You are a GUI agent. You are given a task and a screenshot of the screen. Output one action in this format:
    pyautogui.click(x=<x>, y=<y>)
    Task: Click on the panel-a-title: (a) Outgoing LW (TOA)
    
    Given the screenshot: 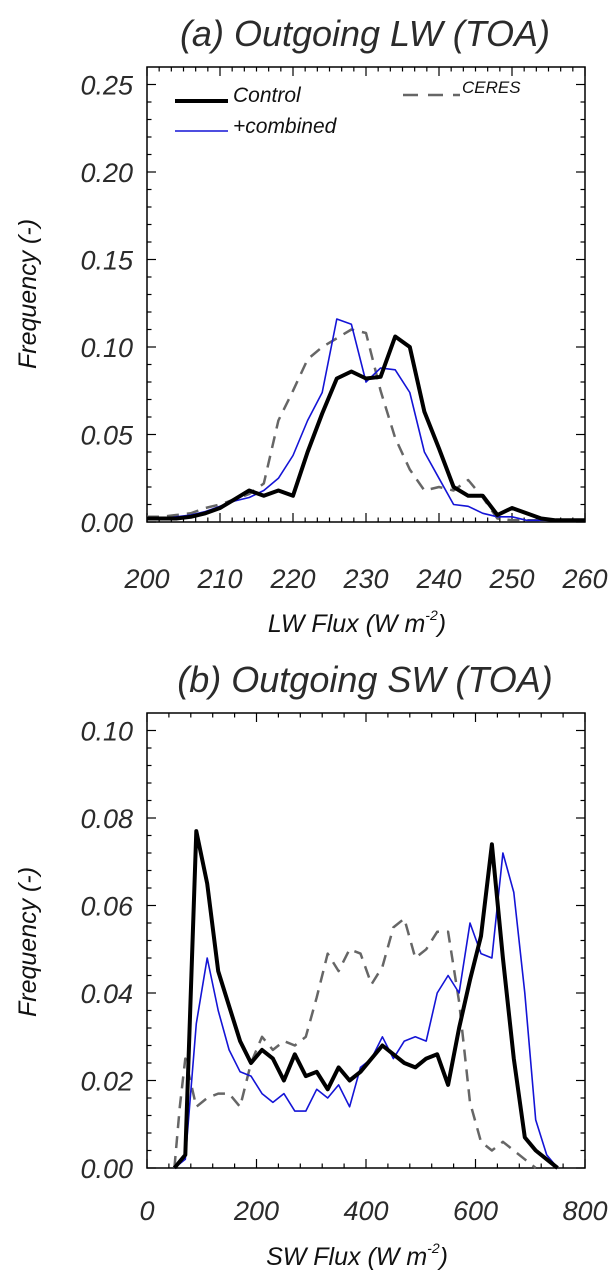 What is the action you would take?
    pyautogui.click(x=365, y=33)
    